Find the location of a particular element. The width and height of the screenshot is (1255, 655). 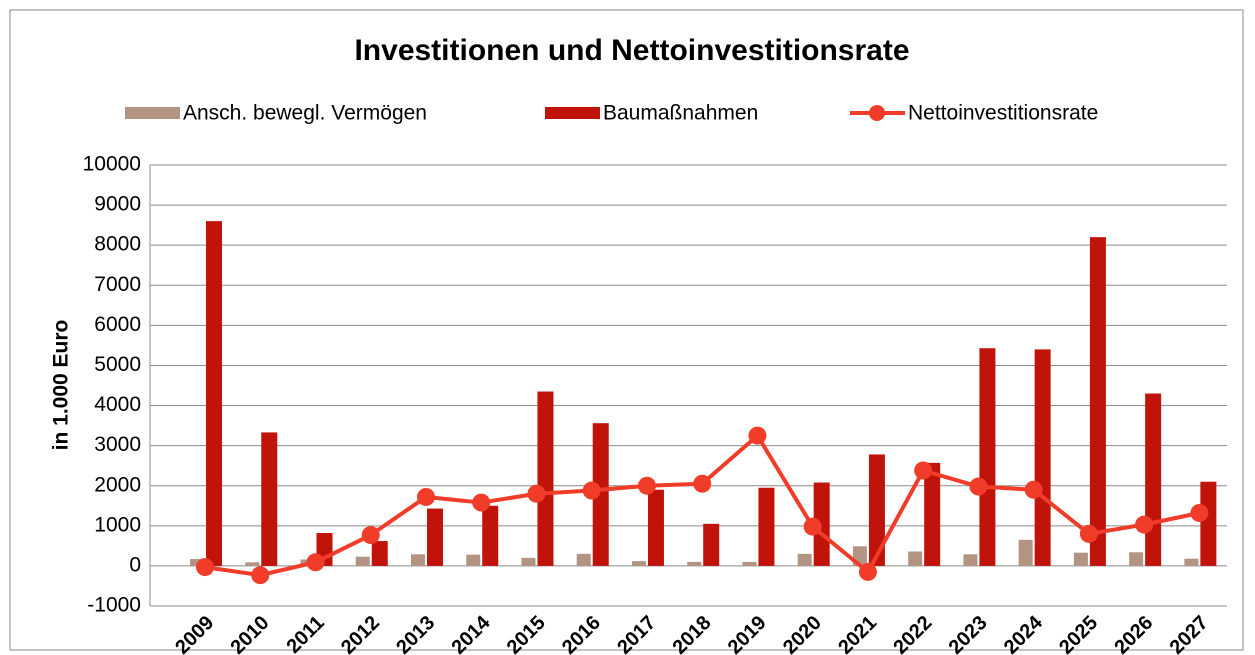

y-tick-label: 10000 is located at coordinates (112, 164).